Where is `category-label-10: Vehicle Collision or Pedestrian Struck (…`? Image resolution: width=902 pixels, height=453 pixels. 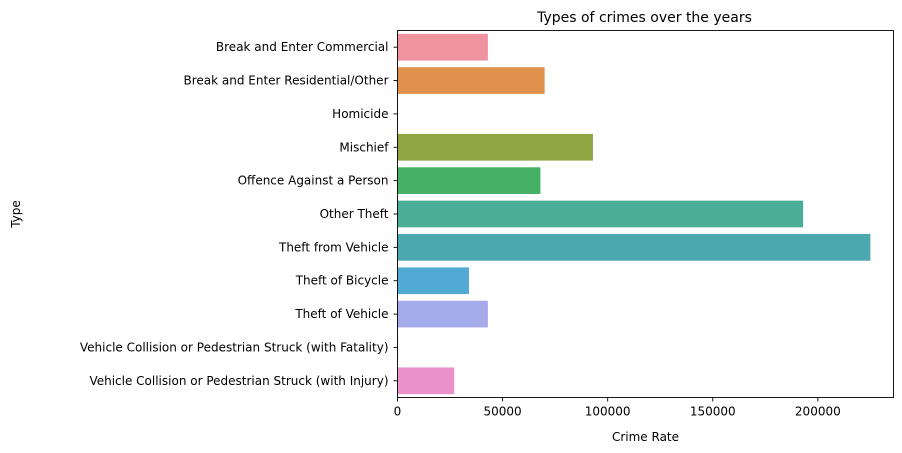 category-label-10: Vehicle Collision or Pedestrian Struck (… is located at coordinates (238, 381).